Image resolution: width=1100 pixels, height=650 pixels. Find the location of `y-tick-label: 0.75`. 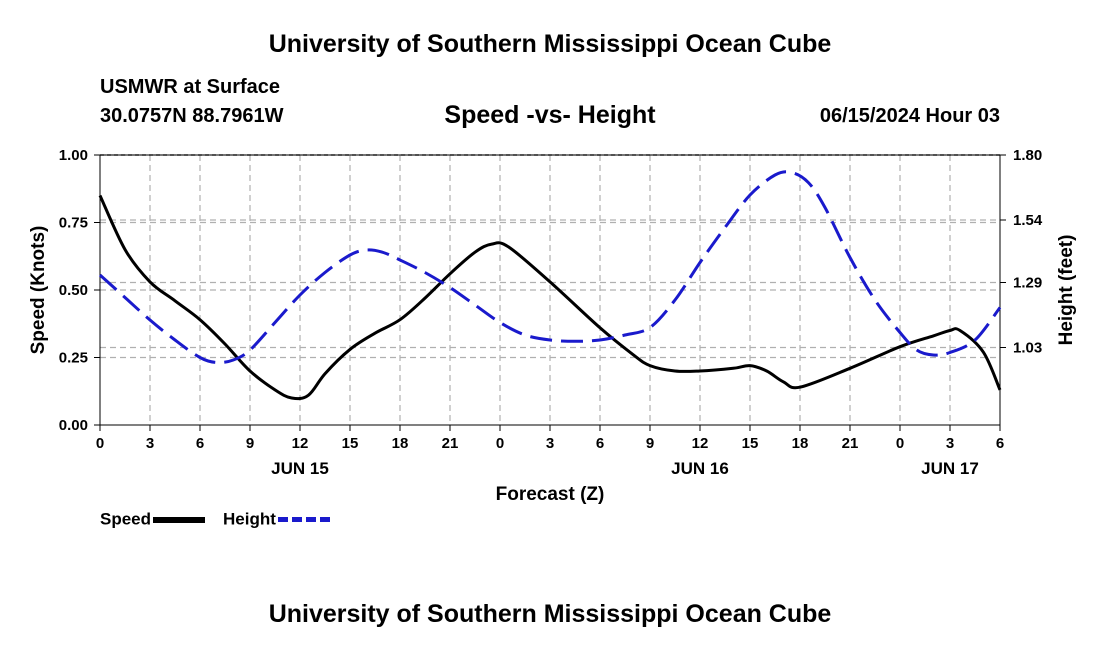

y-tick-label: 0.75 is located at coordinates (73, 223).